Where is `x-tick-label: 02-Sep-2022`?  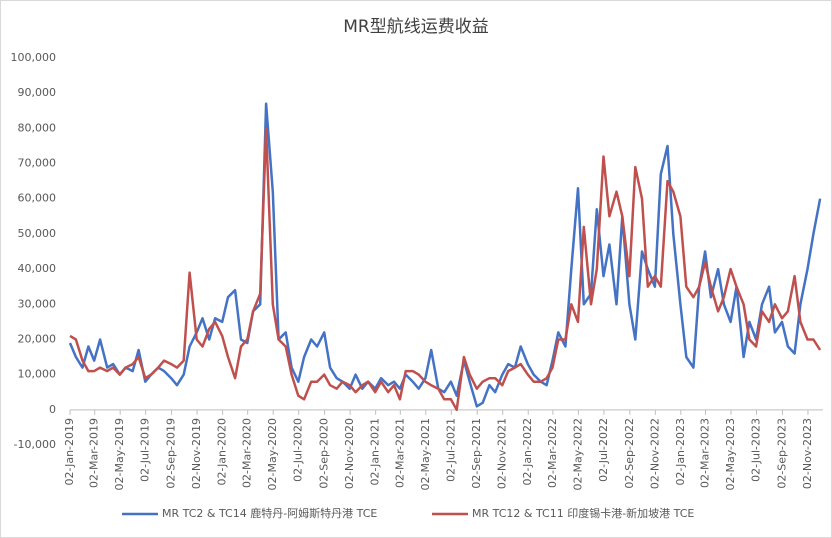 x-tick-label: 02-Sep-2022 is located at coordinates (629, 453).